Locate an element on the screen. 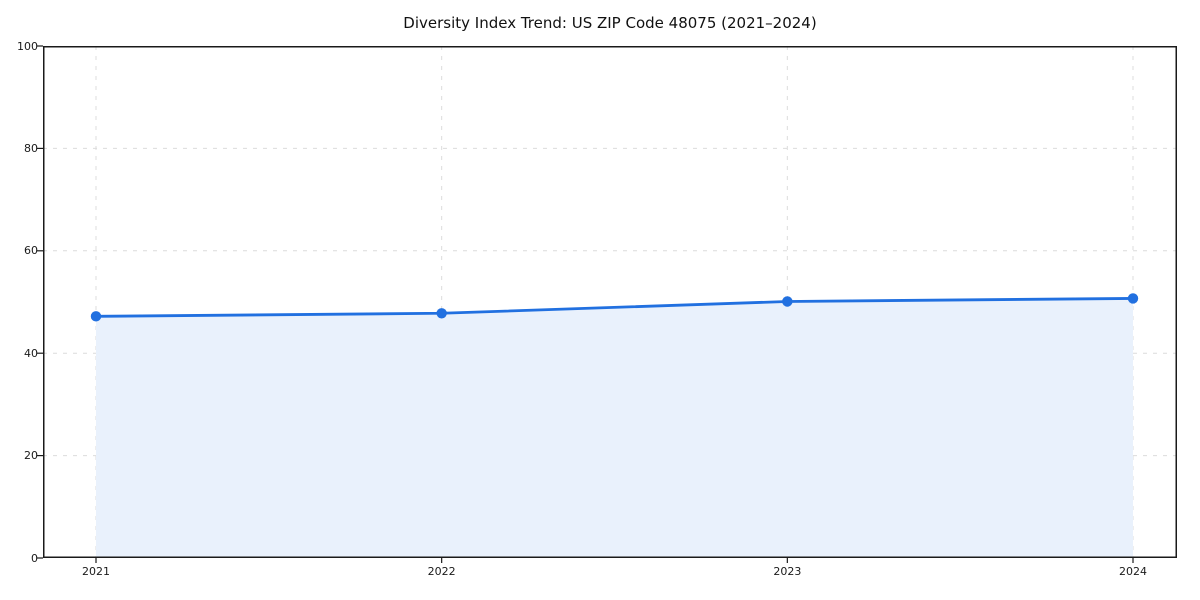 The height and width of the screenshot is (600, 1200). x-tick-label: 2022 is located at coordinates (441, 571).